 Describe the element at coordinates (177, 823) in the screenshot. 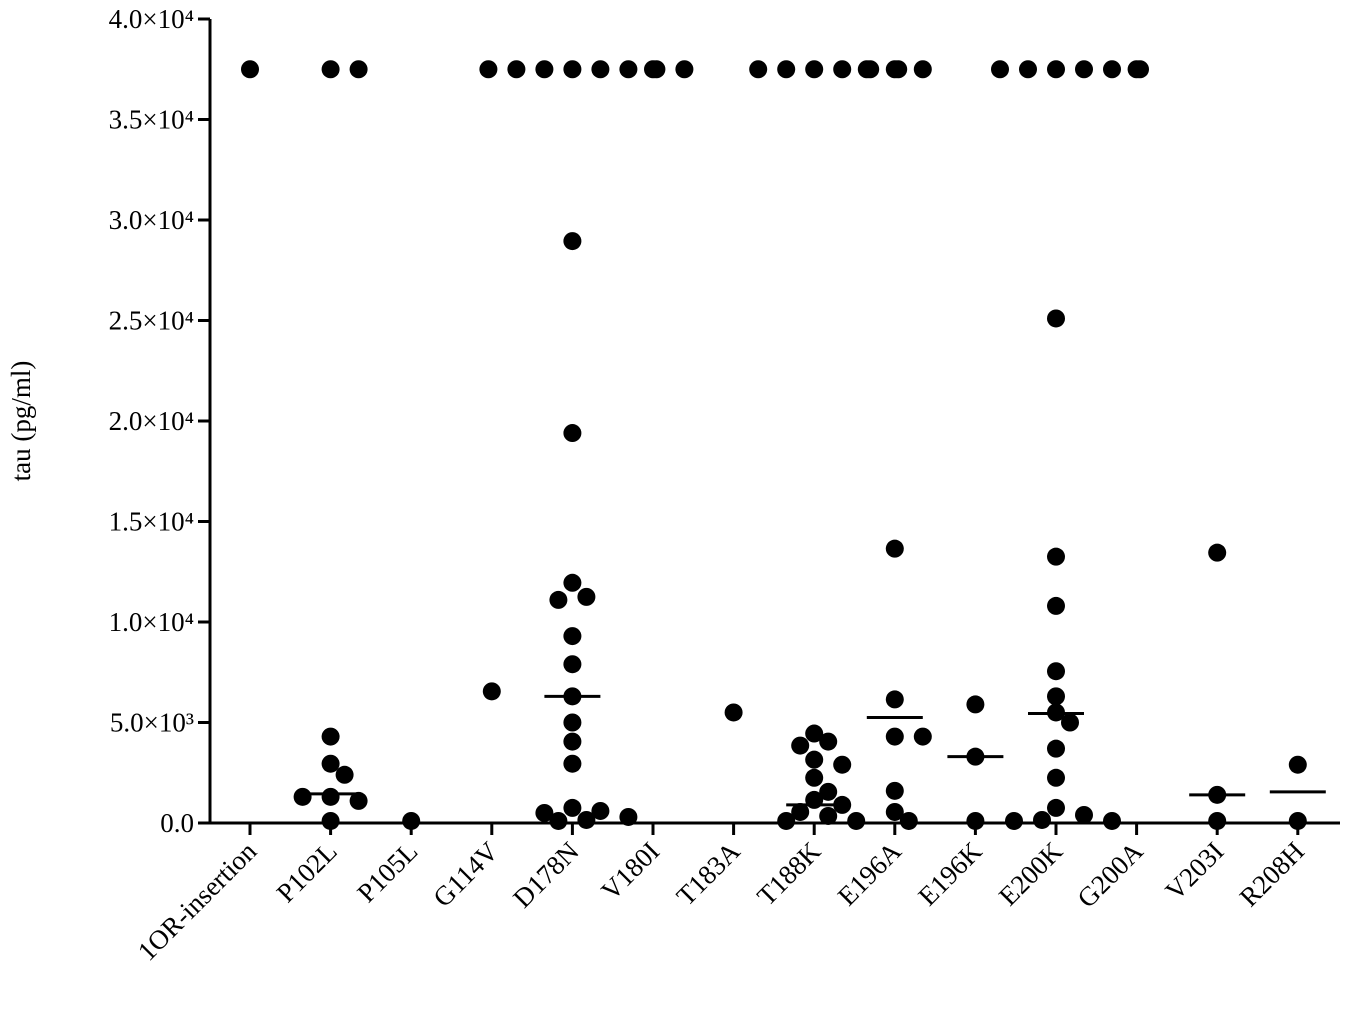

I see `y-tick-label: 0.0` at that location.